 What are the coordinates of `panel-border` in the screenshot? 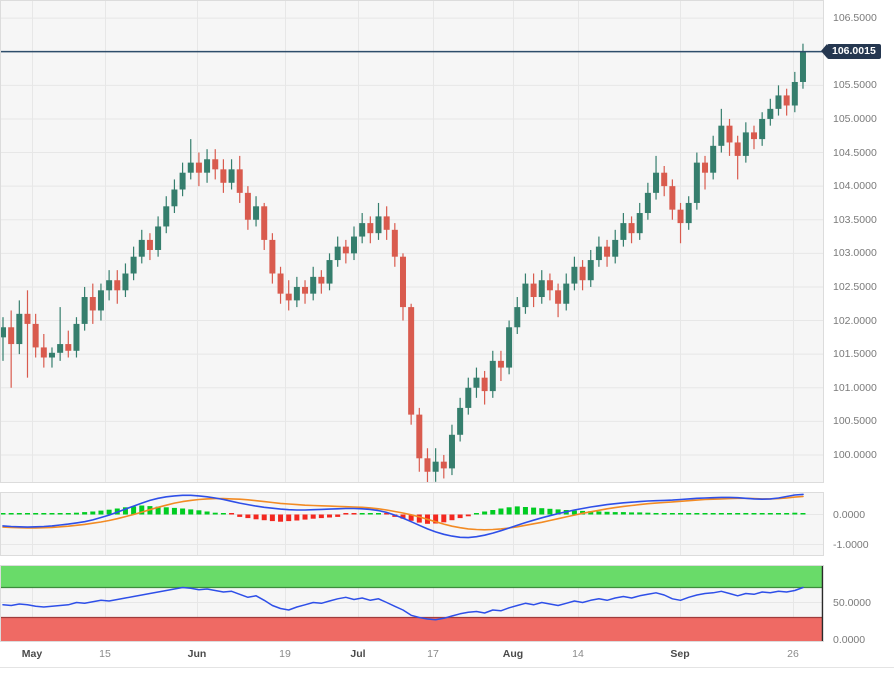 It's located at (412, 524).